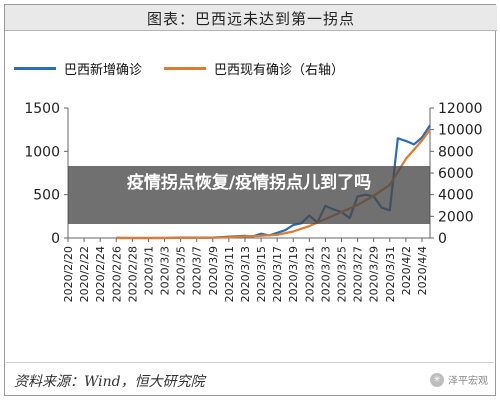  I want to click on x-tick-label: 2020/3/15, so click(261, 274).